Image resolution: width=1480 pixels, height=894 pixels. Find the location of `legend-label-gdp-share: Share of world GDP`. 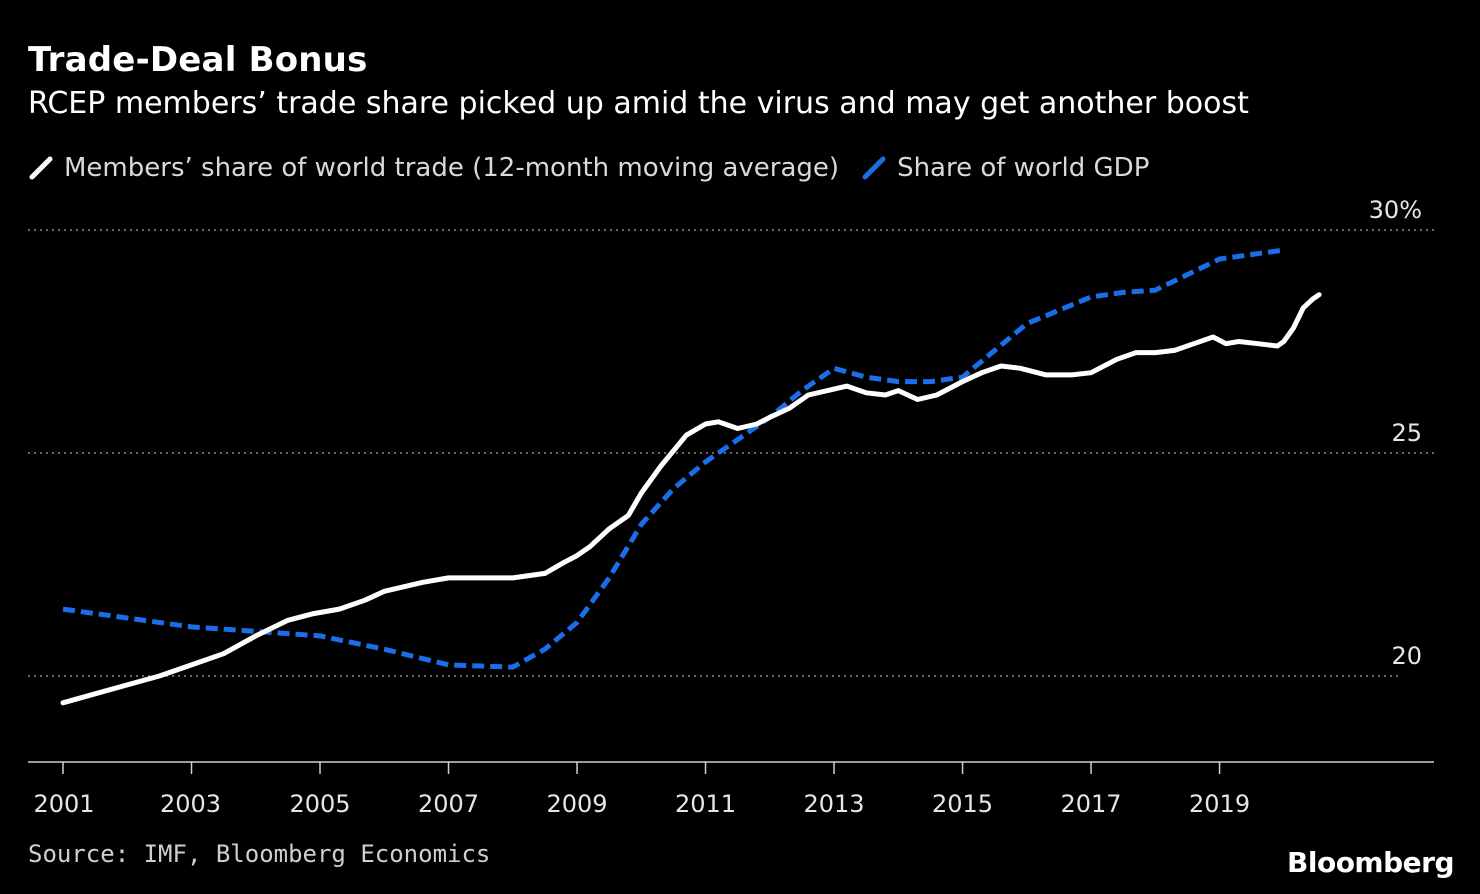

legend-label-gdp-share: Share of world GDP is located at coordinates (1023, 168).